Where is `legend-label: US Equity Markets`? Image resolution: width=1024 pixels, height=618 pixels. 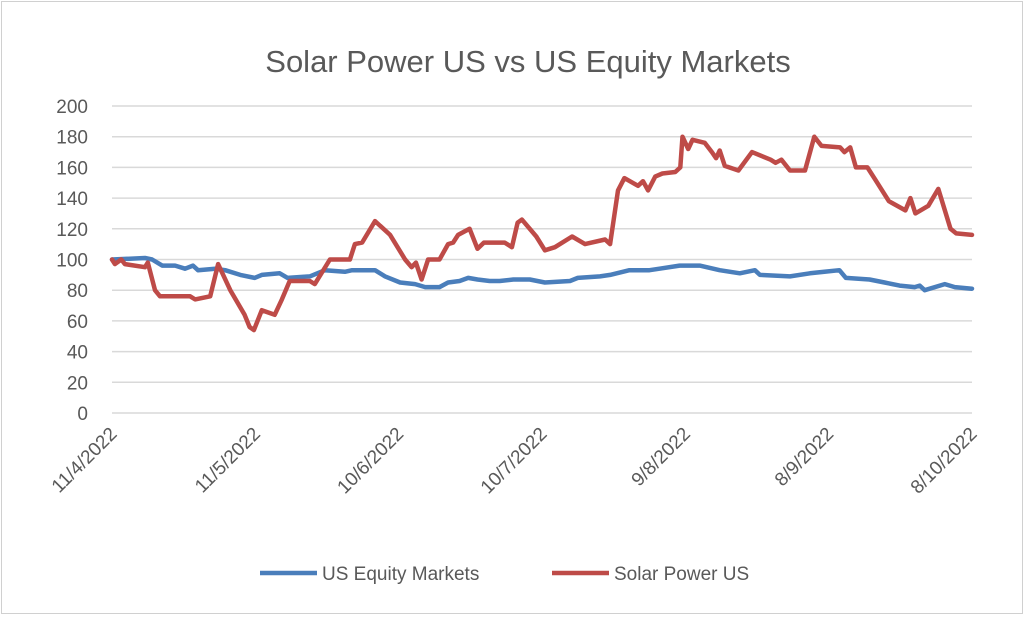
legend-label: US Equity Markets is located at coordinates (400, 574).